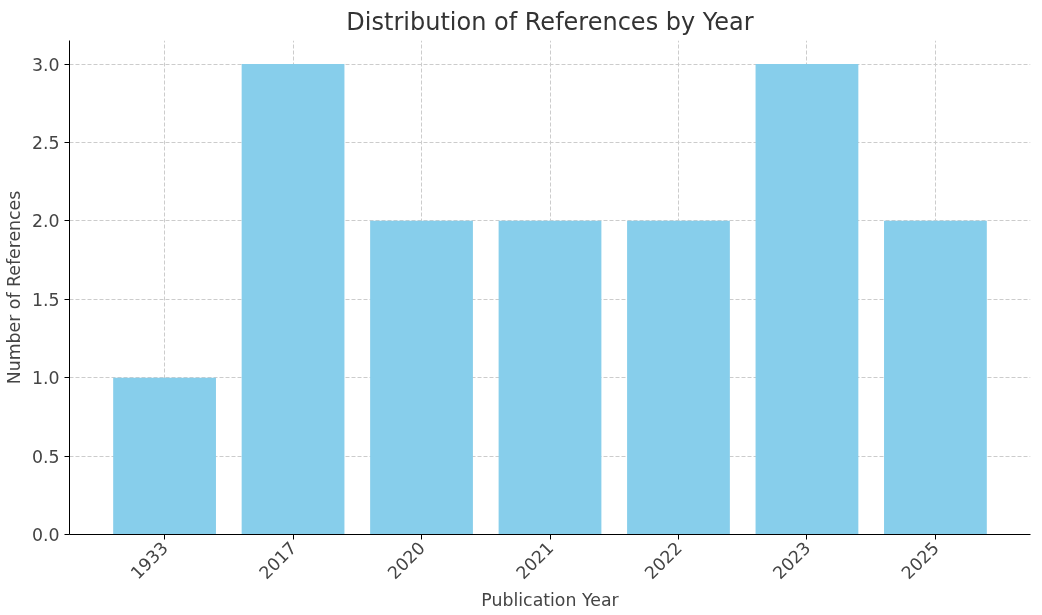  What do you see at coordinates (45, 378) in the screenshot?
I see `y-tick-label: 1.0` at bounding box center [45, 378].